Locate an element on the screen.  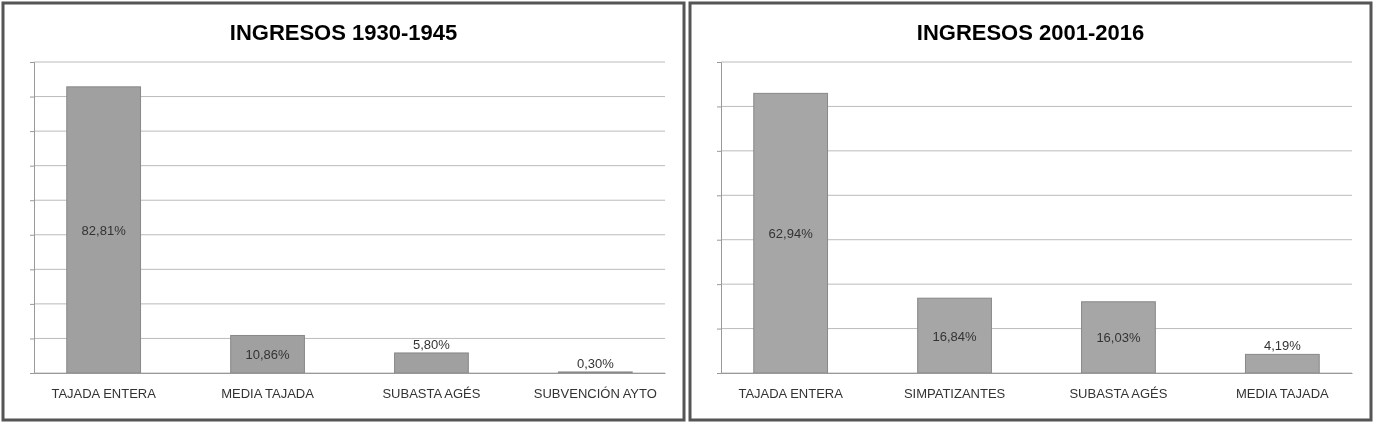
data-label: 4,19% is located at coordinates (1282, 346).